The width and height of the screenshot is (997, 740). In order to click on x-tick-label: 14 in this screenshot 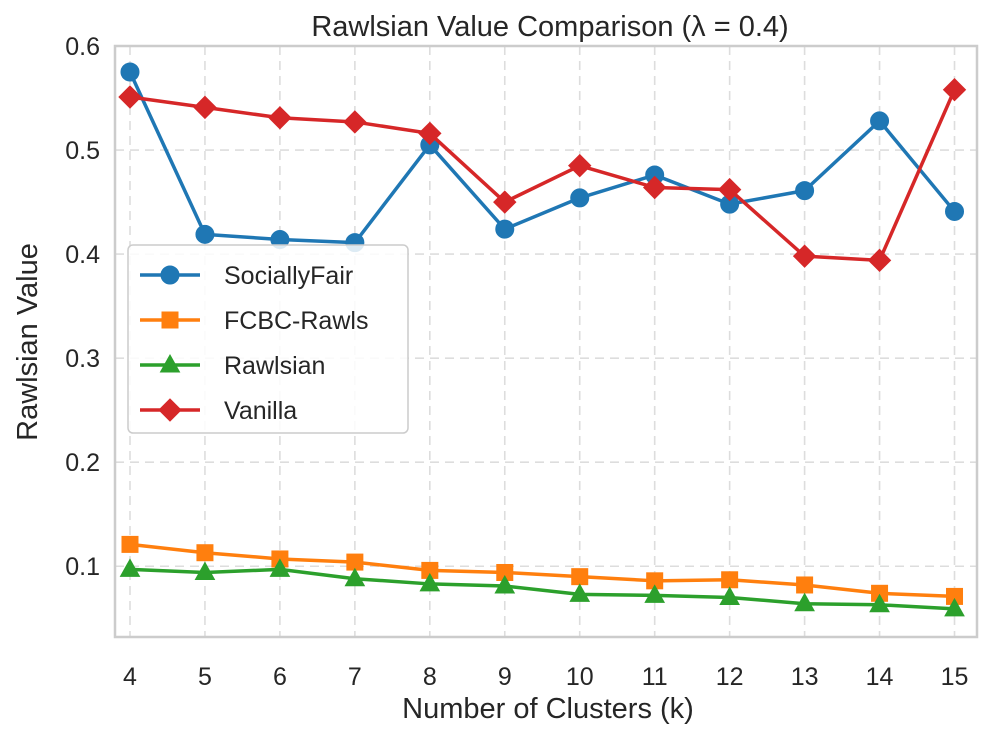, I will do `click(880, 677)`.